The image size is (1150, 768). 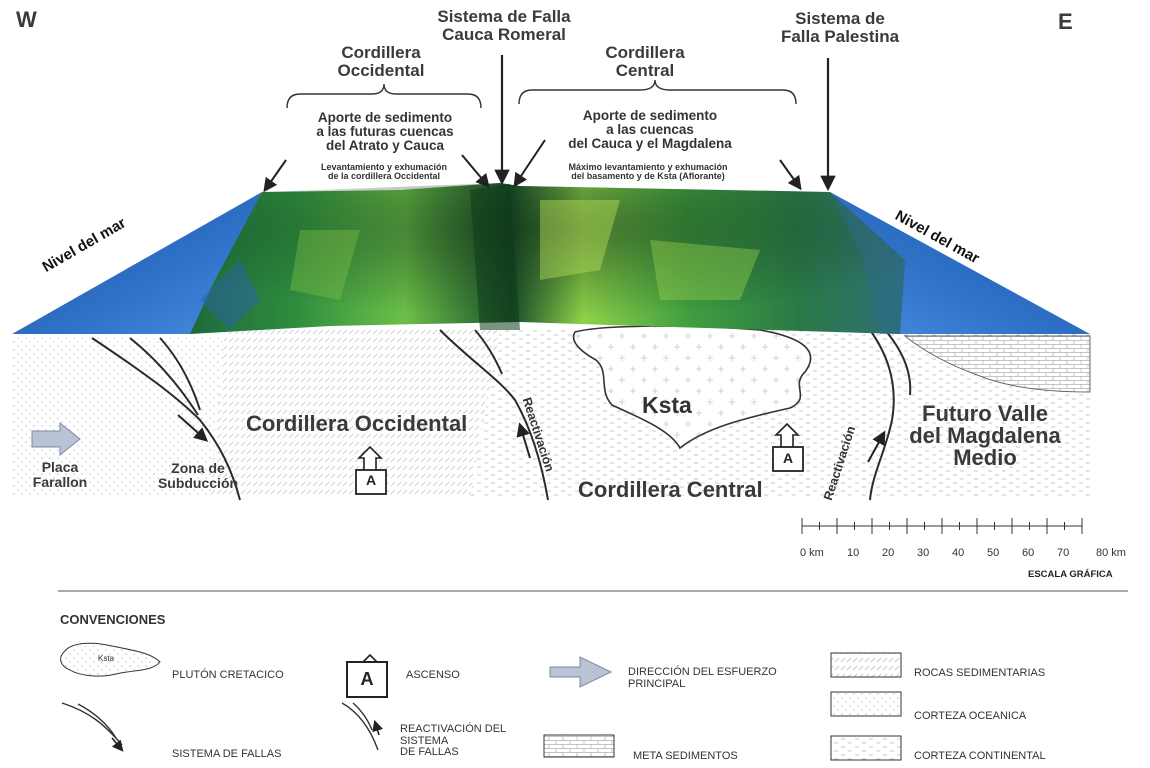 What do you see at coordinates (997, 364) in the screenshot?
I see `metasediments-body` at bounding box center [997, 364].